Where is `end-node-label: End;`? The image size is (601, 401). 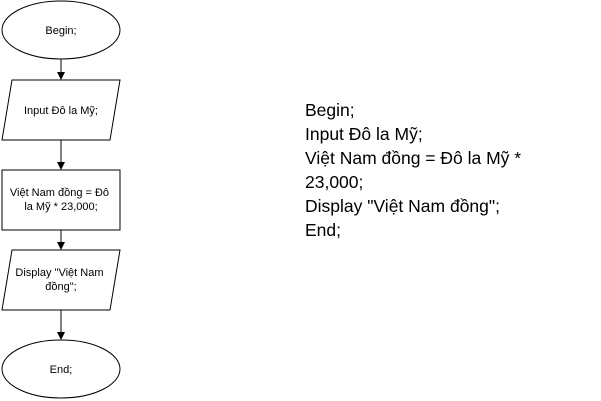
end-node-label: End; is located at coordinates (61, 370).